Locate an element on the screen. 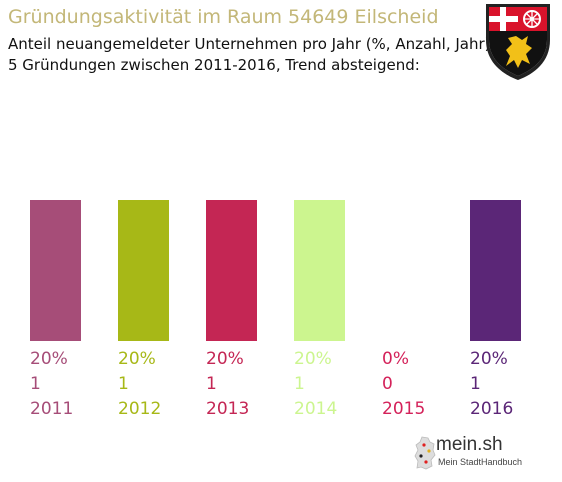 This screenshot has height=482, width=562. count-label-2016: 1 is located at coordinates (475, 384).